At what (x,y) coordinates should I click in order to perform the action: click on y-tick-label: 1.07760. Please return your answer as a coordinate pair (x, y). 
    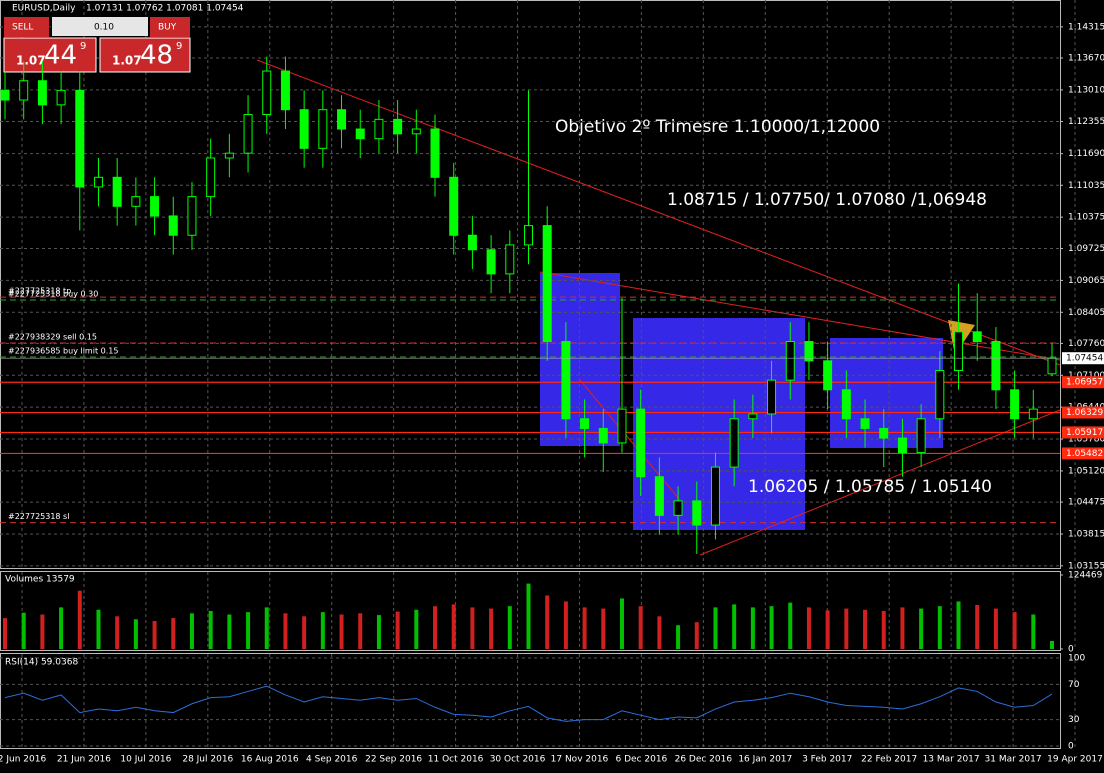
    Looking at the image, I should click on (1086, 344).